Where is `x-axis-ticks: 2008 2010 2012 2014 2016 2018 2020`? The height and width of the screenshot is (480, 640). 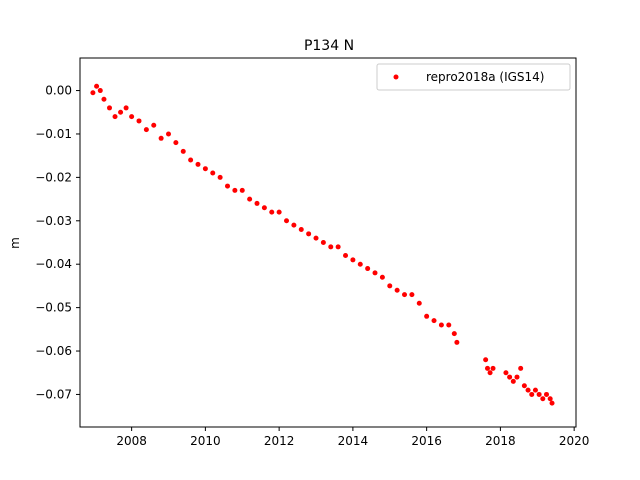
x-axis-ticks: 2008 2010 2012 2014 2016 2018 2020 is located at coordinates (352, 437).